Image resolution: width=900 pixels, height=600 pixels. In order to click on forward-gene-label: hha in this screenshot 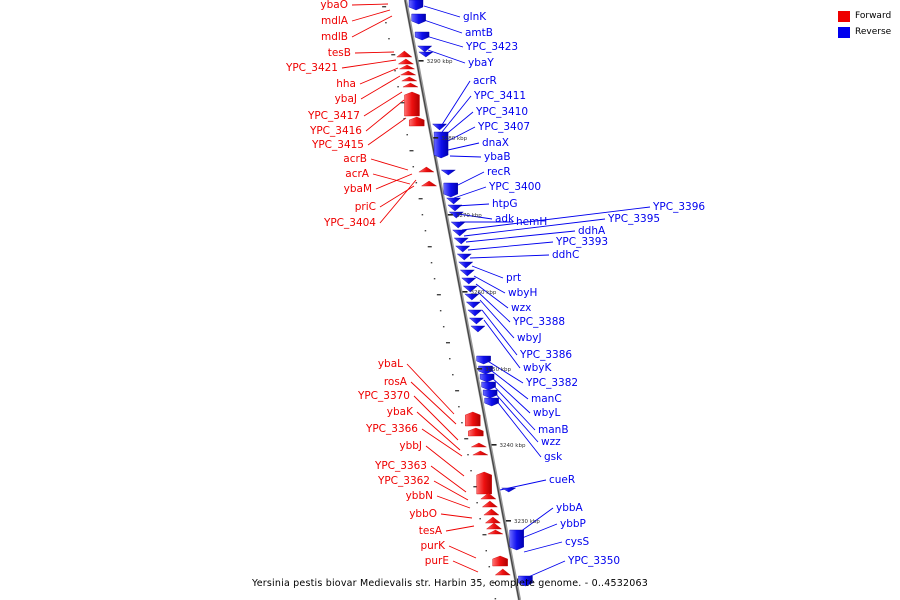, I will do `click(346, 84)`.